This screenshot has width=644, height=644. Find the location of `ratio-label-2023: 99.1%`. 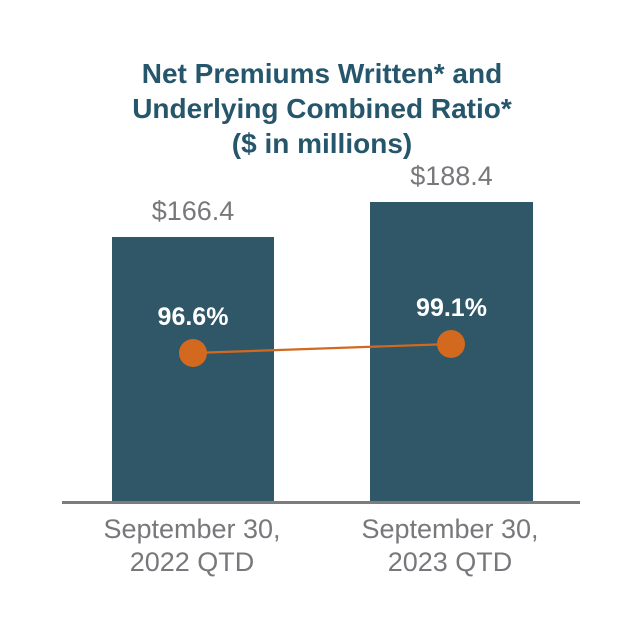

ratio-label-2023: 99.1% is located at coordinates (451, 308).